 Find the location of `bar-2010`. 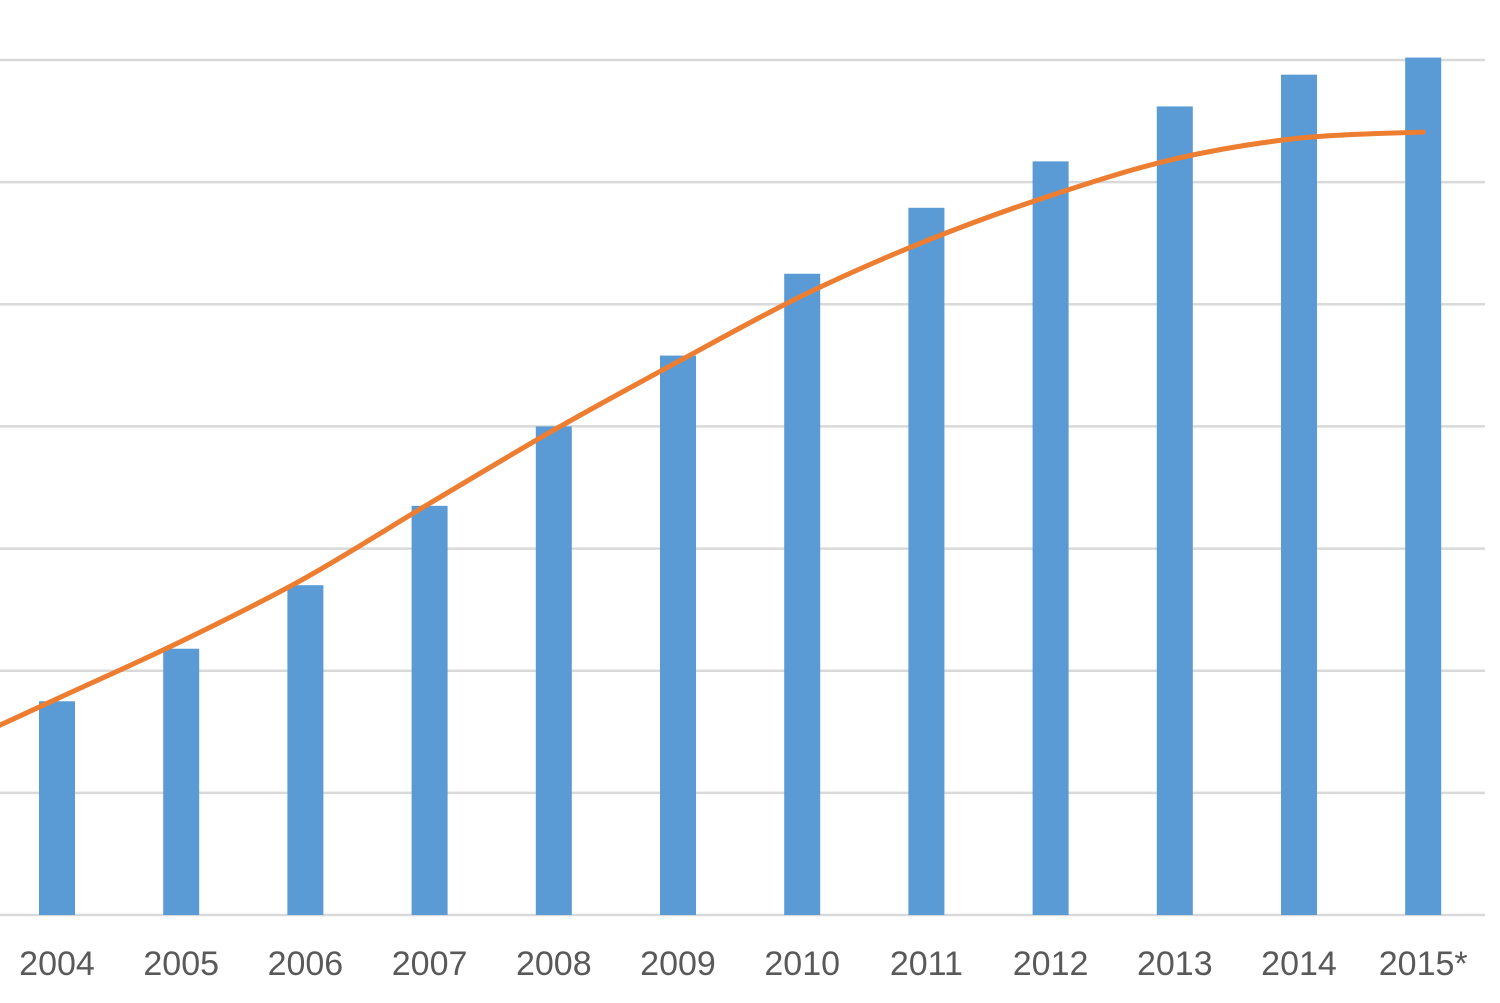

bar-2010 is located at coordinates (802, 594).